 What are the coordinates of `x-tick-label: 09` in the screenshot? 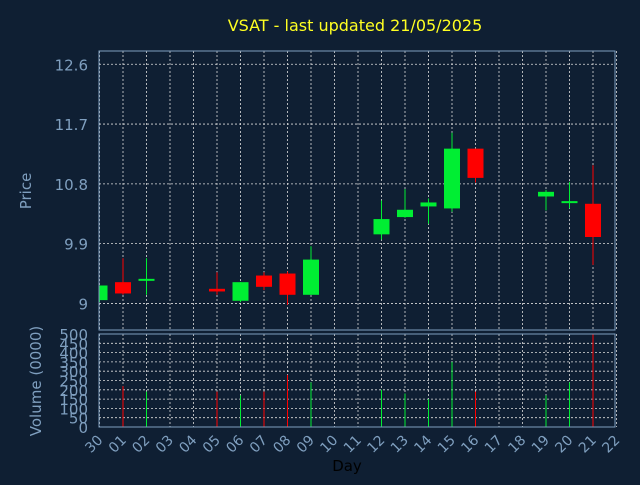 It's located at (306, 445).